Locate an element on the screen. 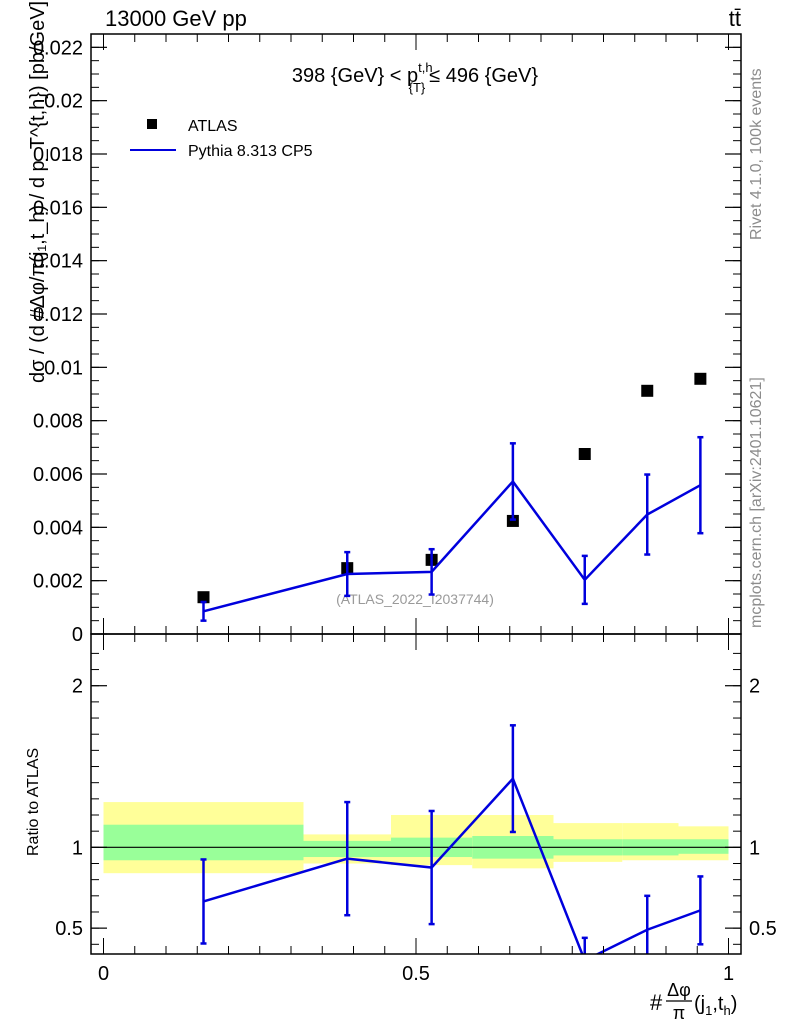 This screenshot has height=1024, width=786. legend: ATLAS Pythia 8.313 CP5 is located at coordinates (221, 139).